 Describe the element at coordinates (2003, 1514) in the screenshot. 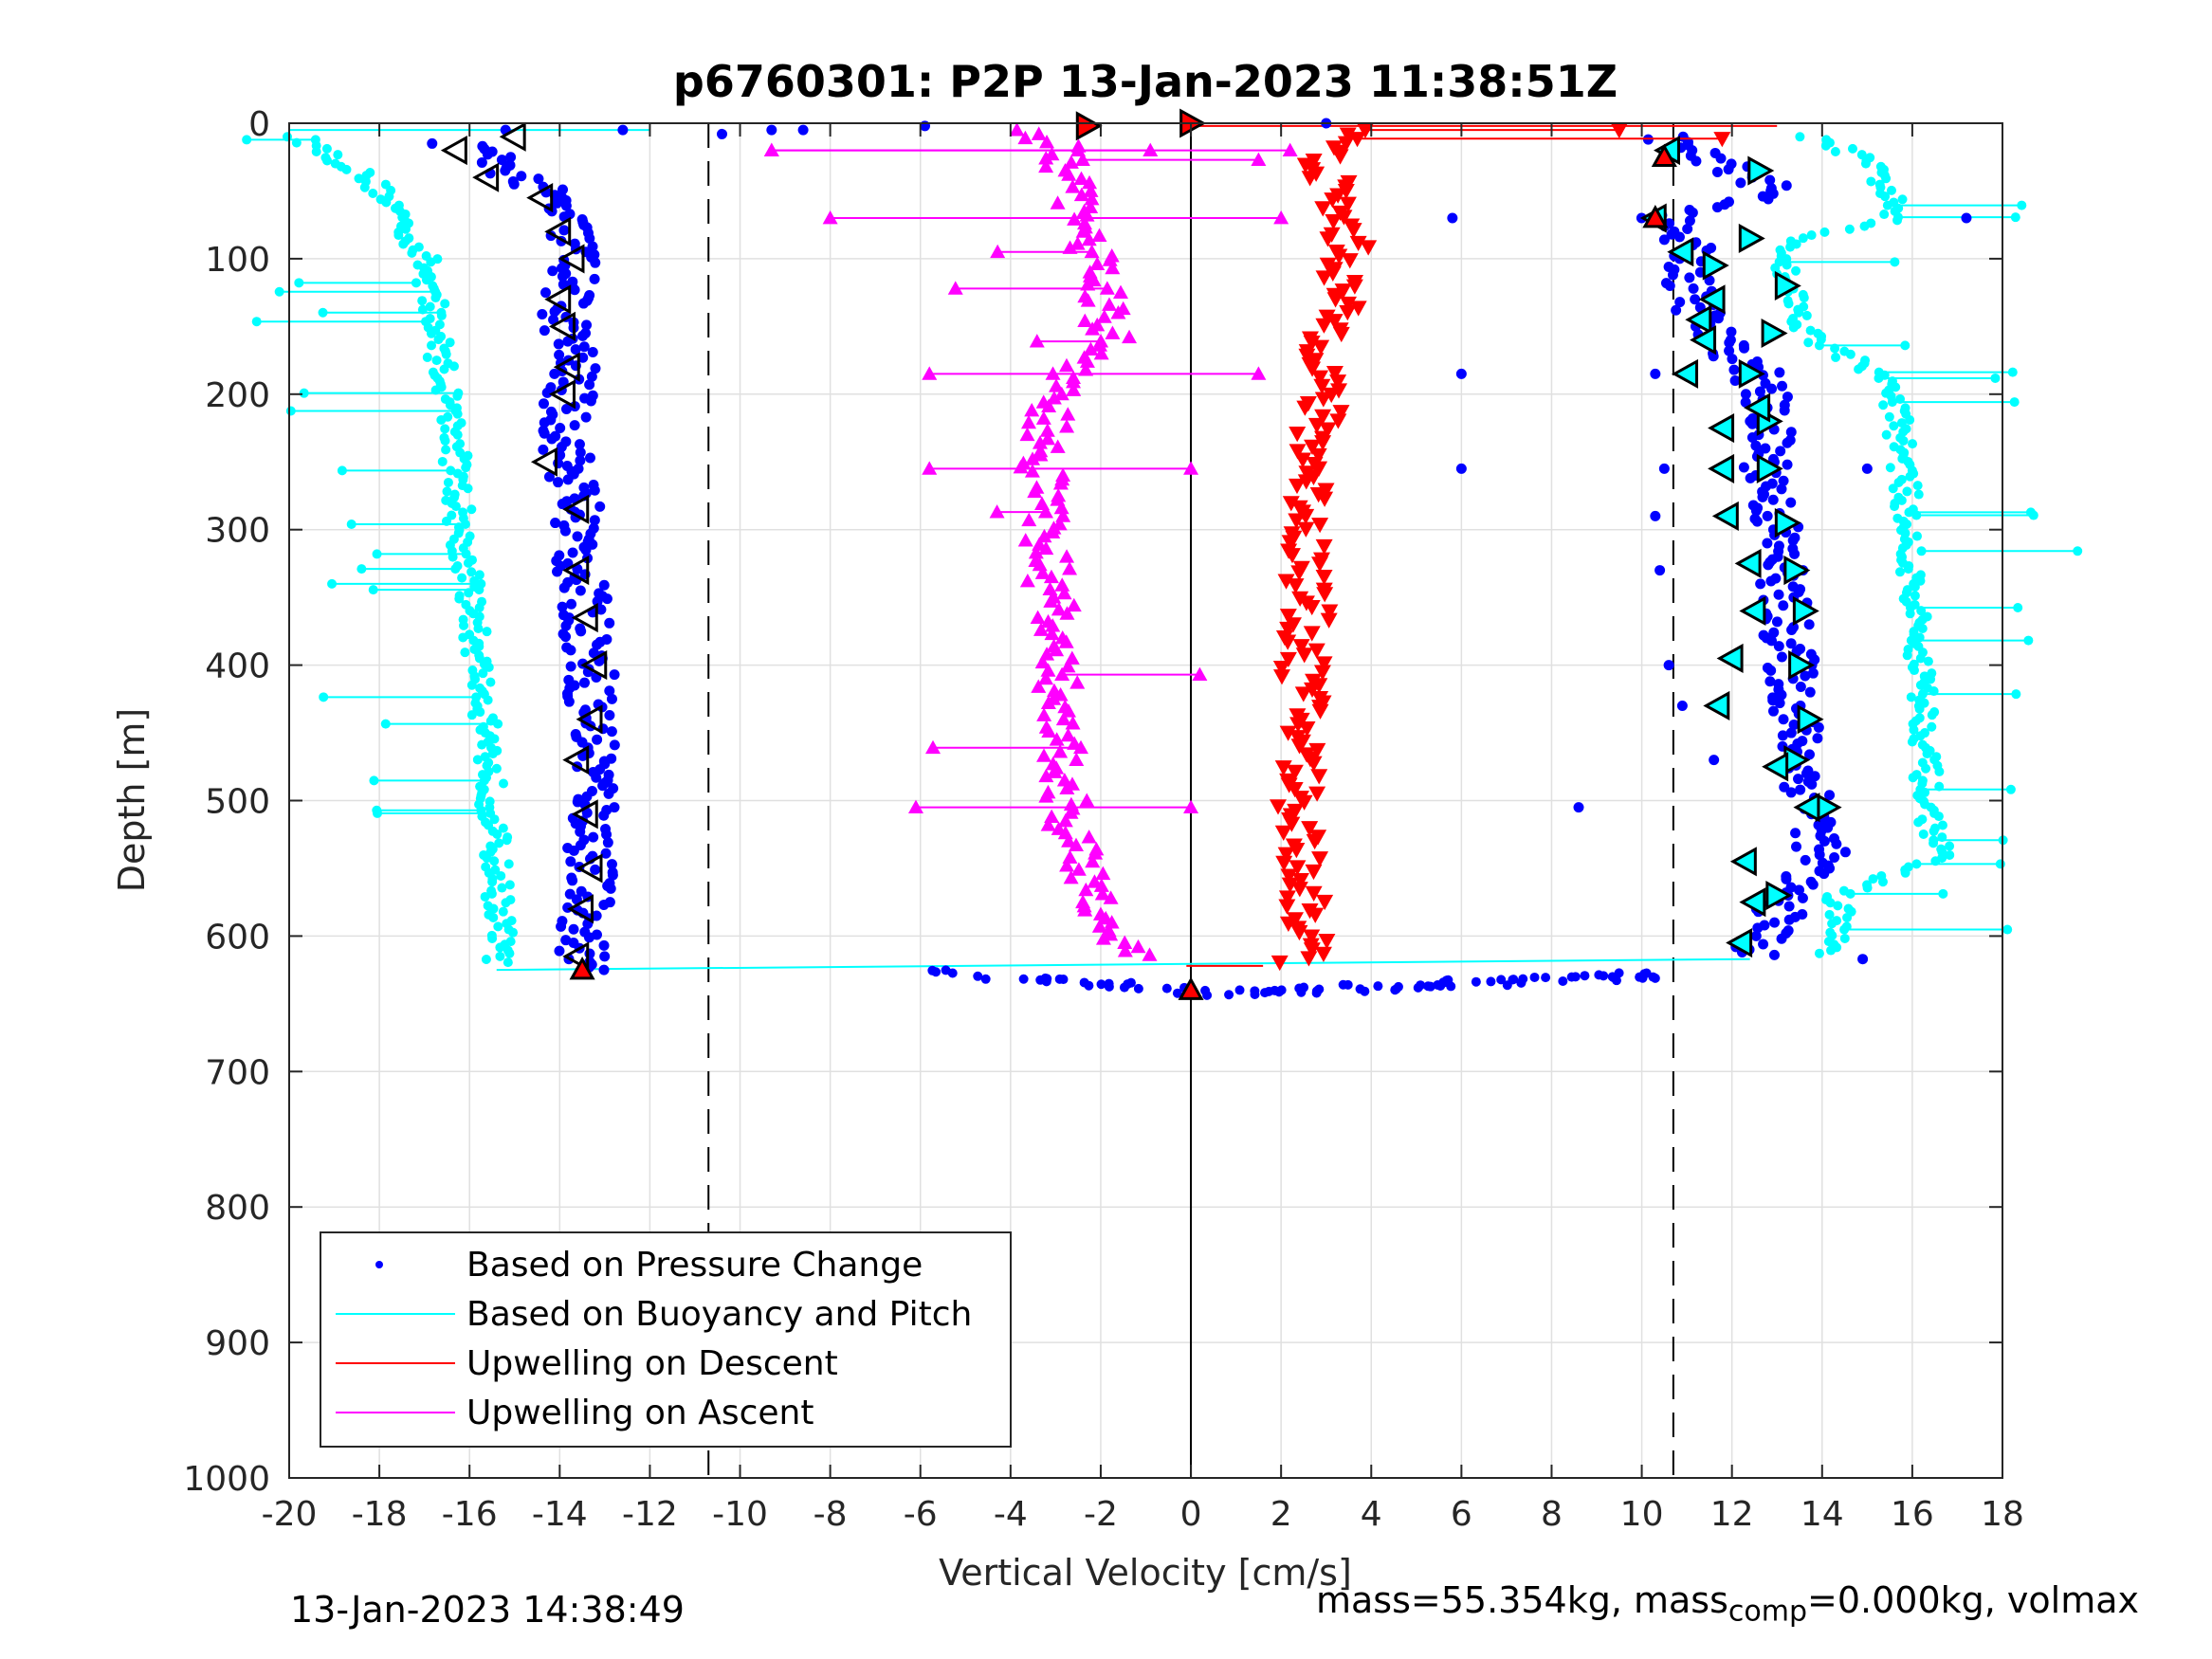

I see `x-tick-label: 18` at that location.